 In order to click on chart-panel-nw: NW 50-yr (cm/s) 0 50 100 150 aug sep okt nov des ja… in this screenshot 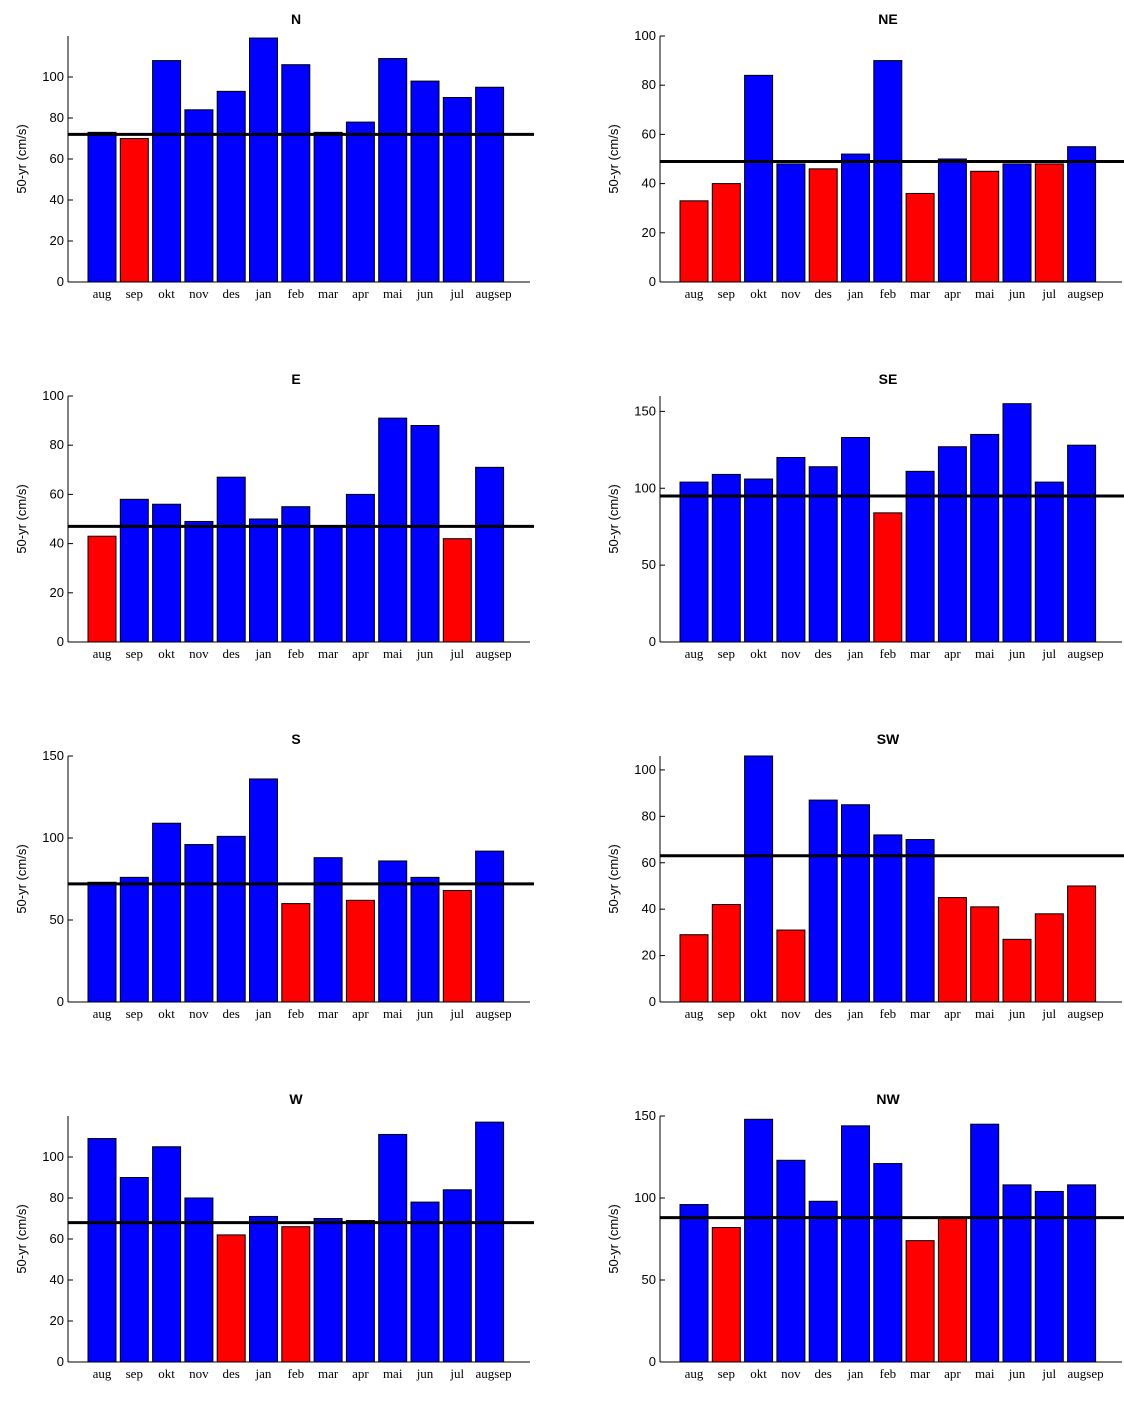, I will do `click(858, 1252)`.